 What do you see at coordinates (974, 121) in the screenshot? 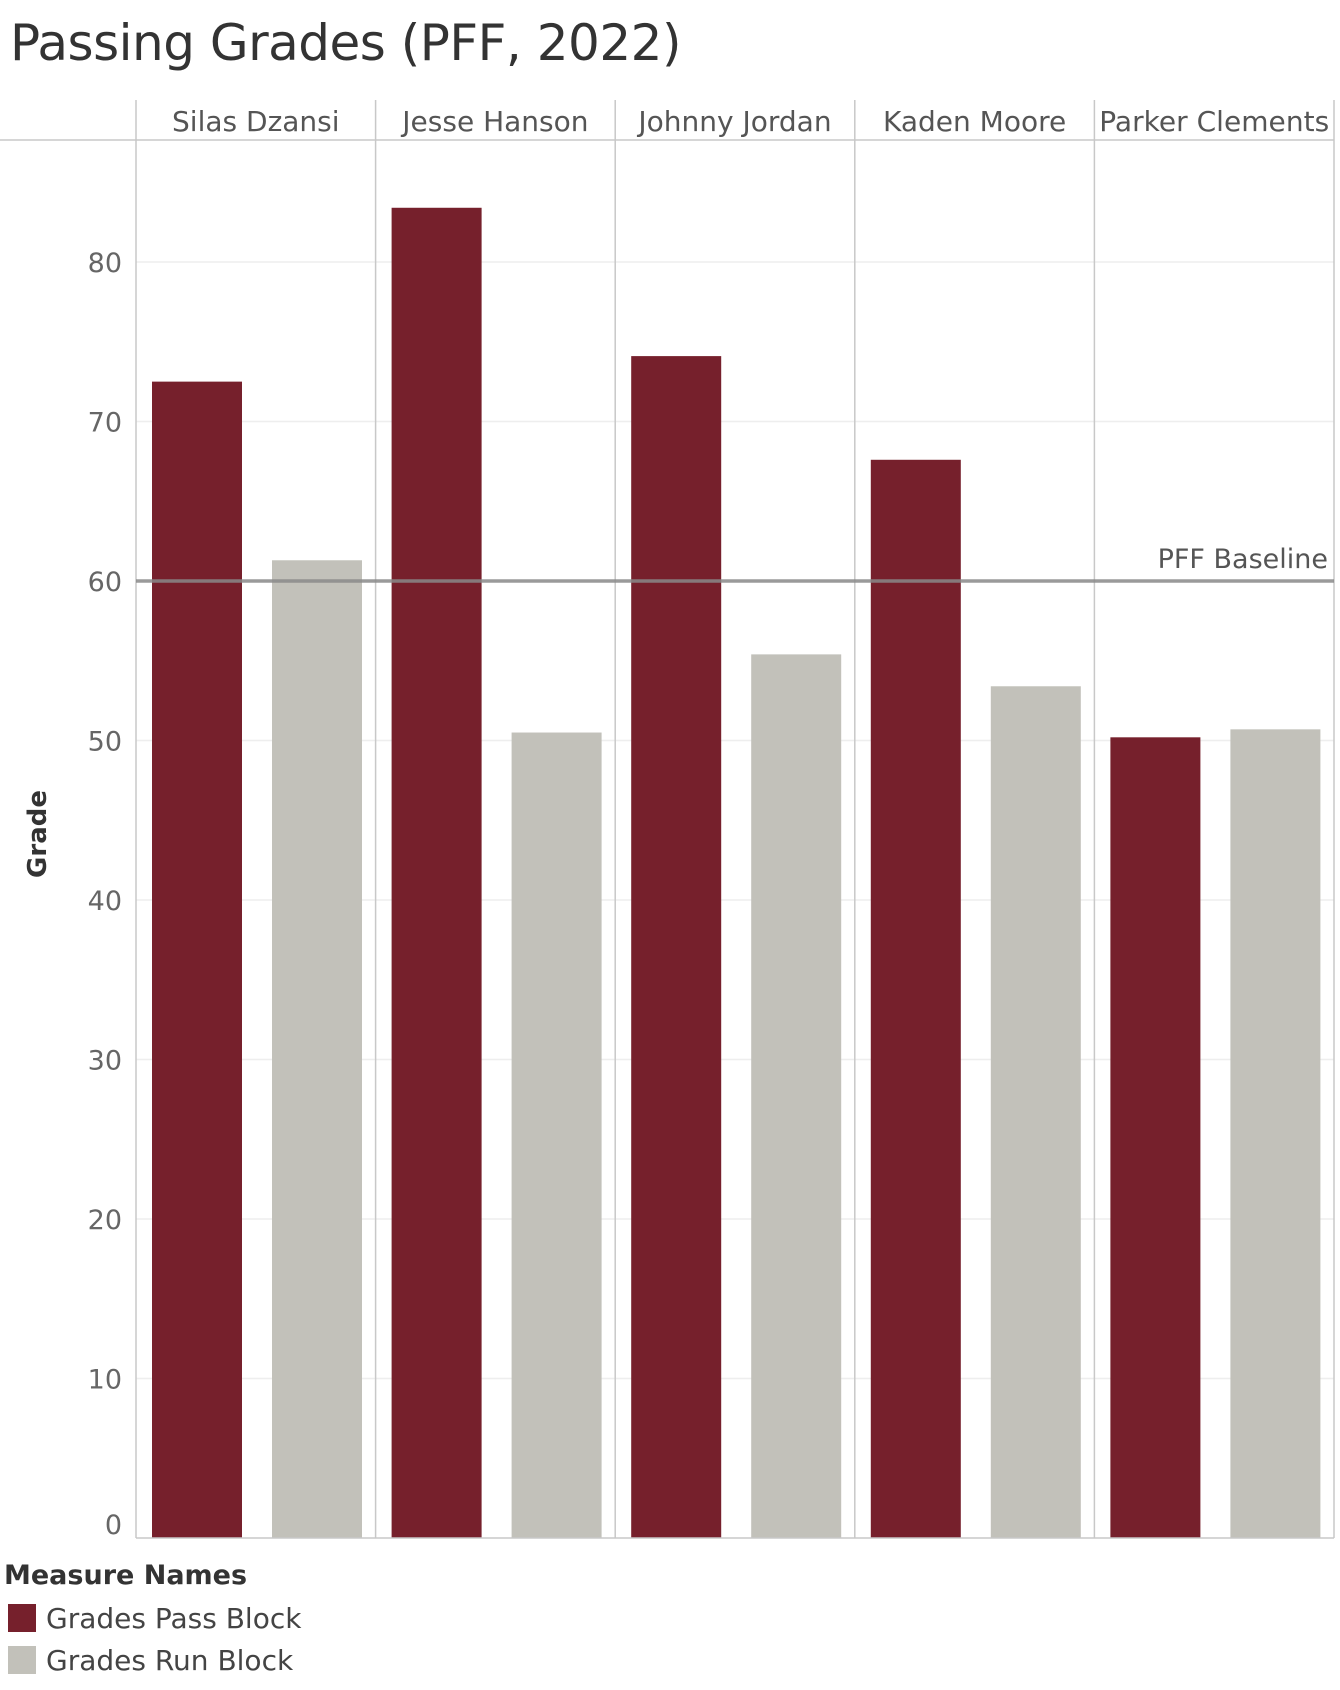
I see `category-header: Kaden Moore` at bounding box center [974, 121].